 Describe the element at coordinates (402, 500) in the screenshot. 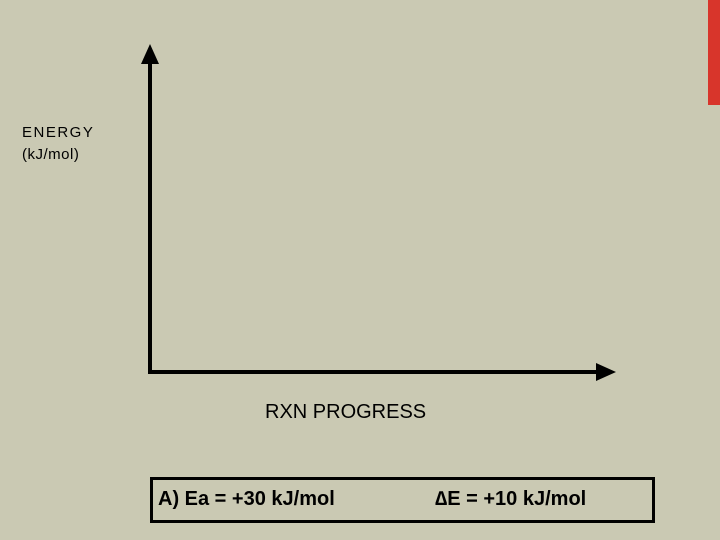

I see `answer-box: A) Ea = +30 kJ/mol ∆E = +10 kJ/mol` at that location.